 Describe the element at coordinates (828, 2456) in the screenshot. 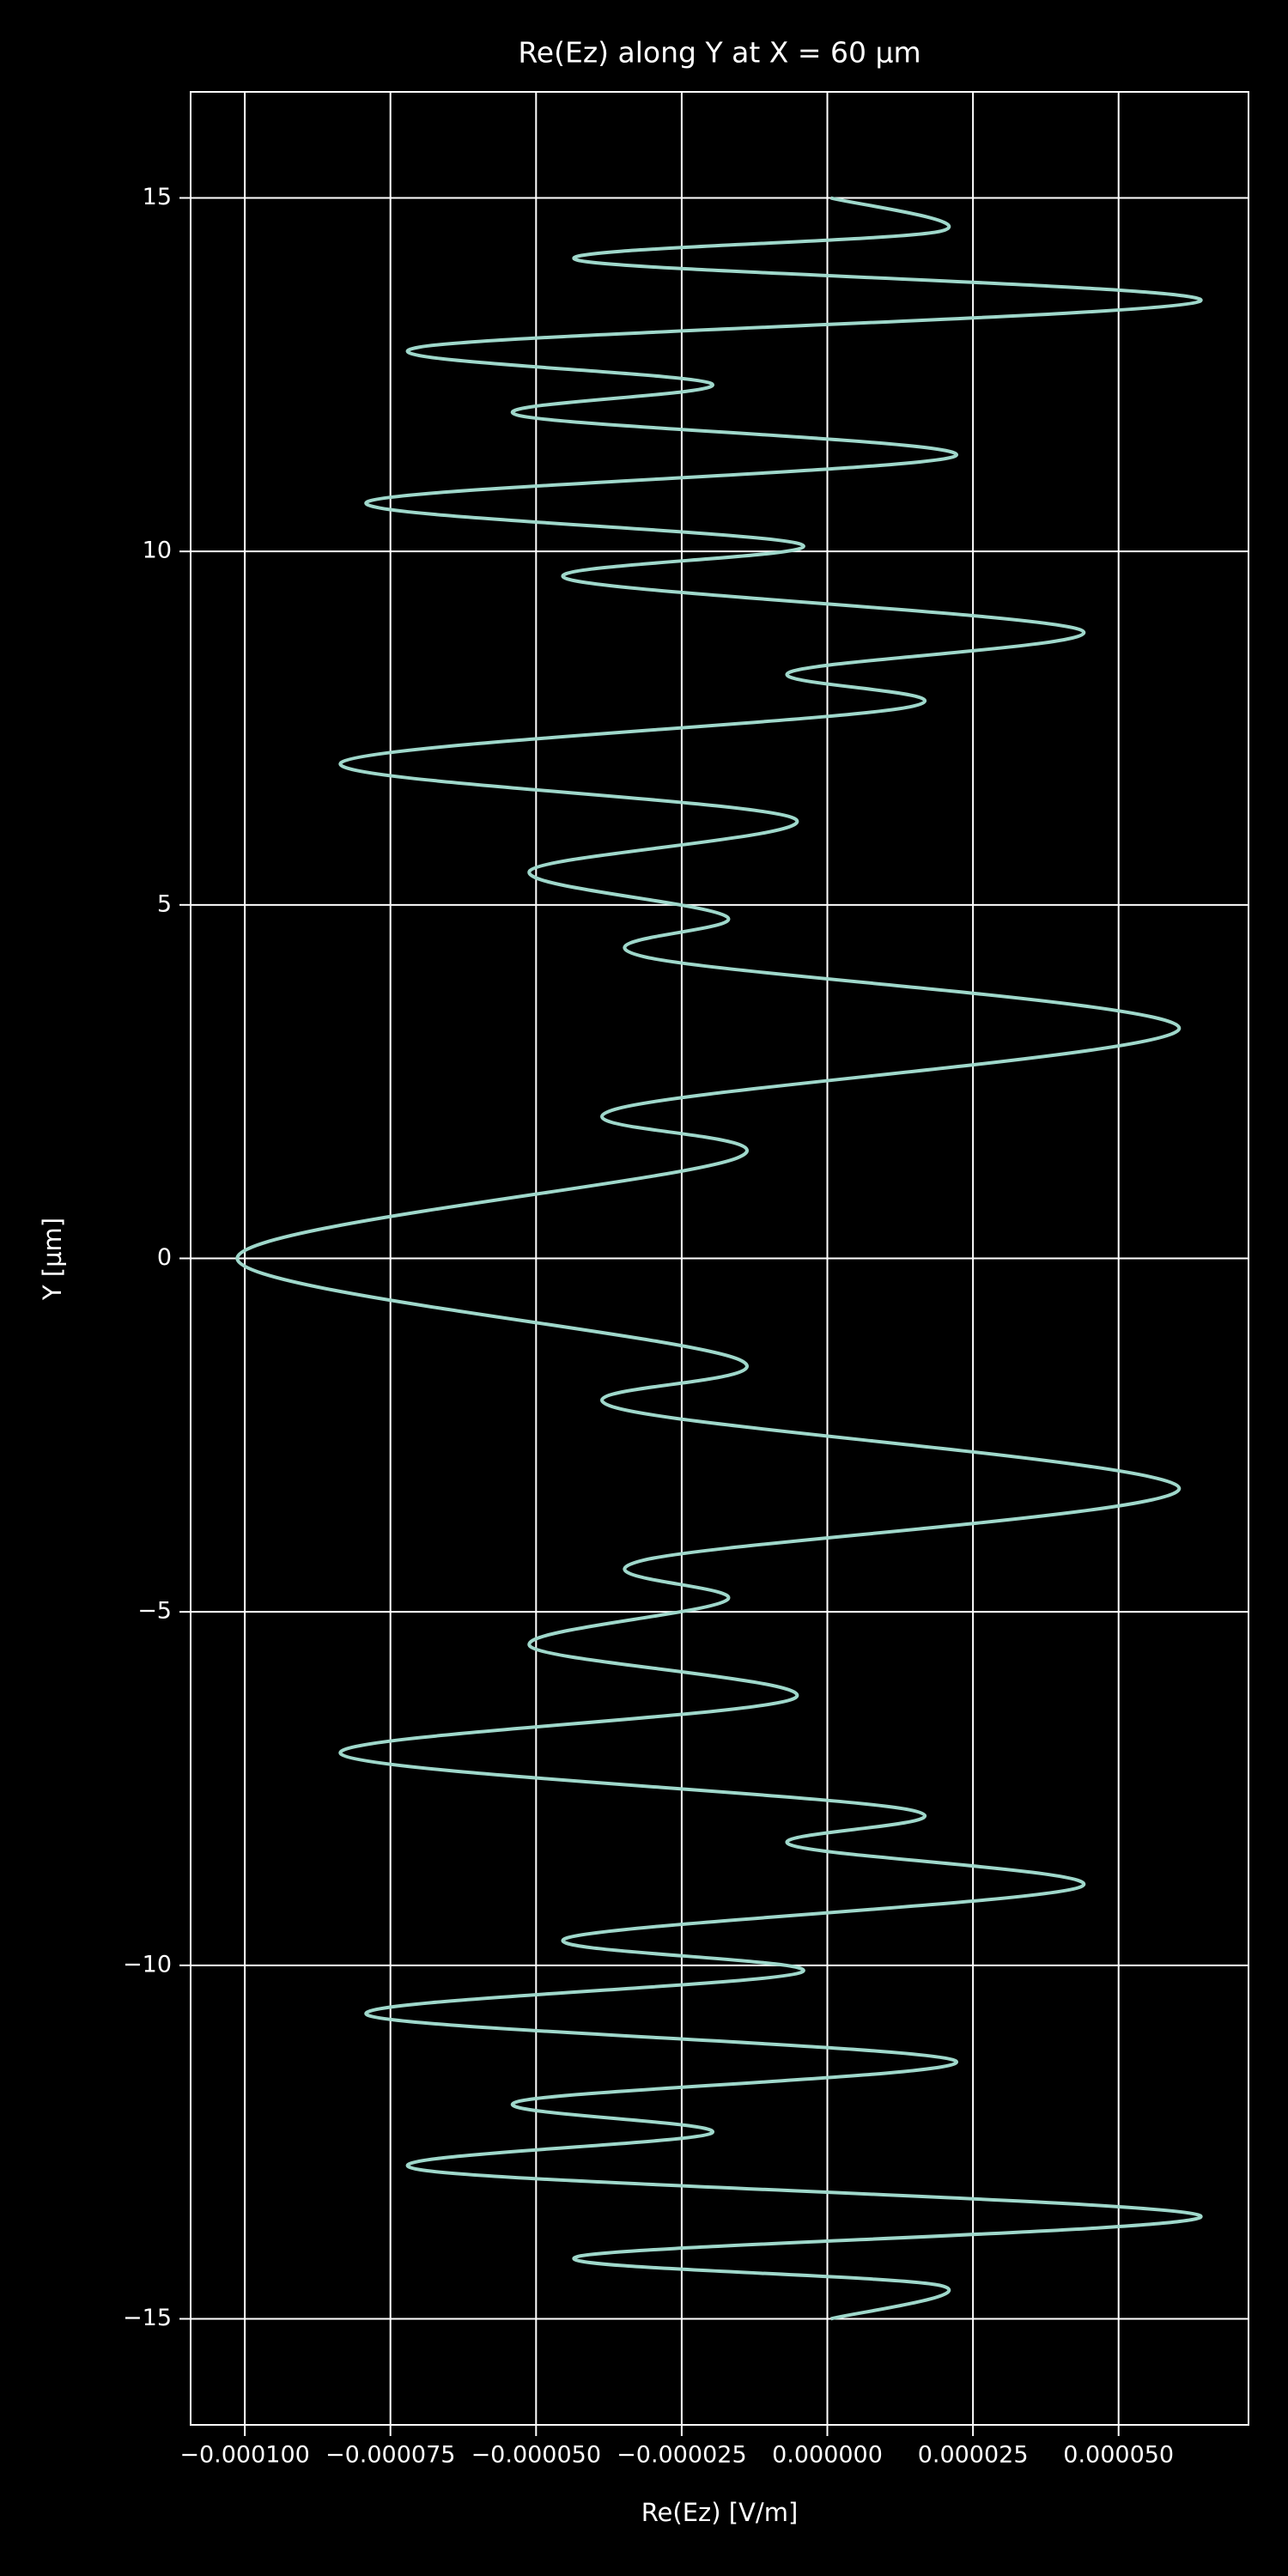

I see `x-tick-label: 0.000000` at that location.